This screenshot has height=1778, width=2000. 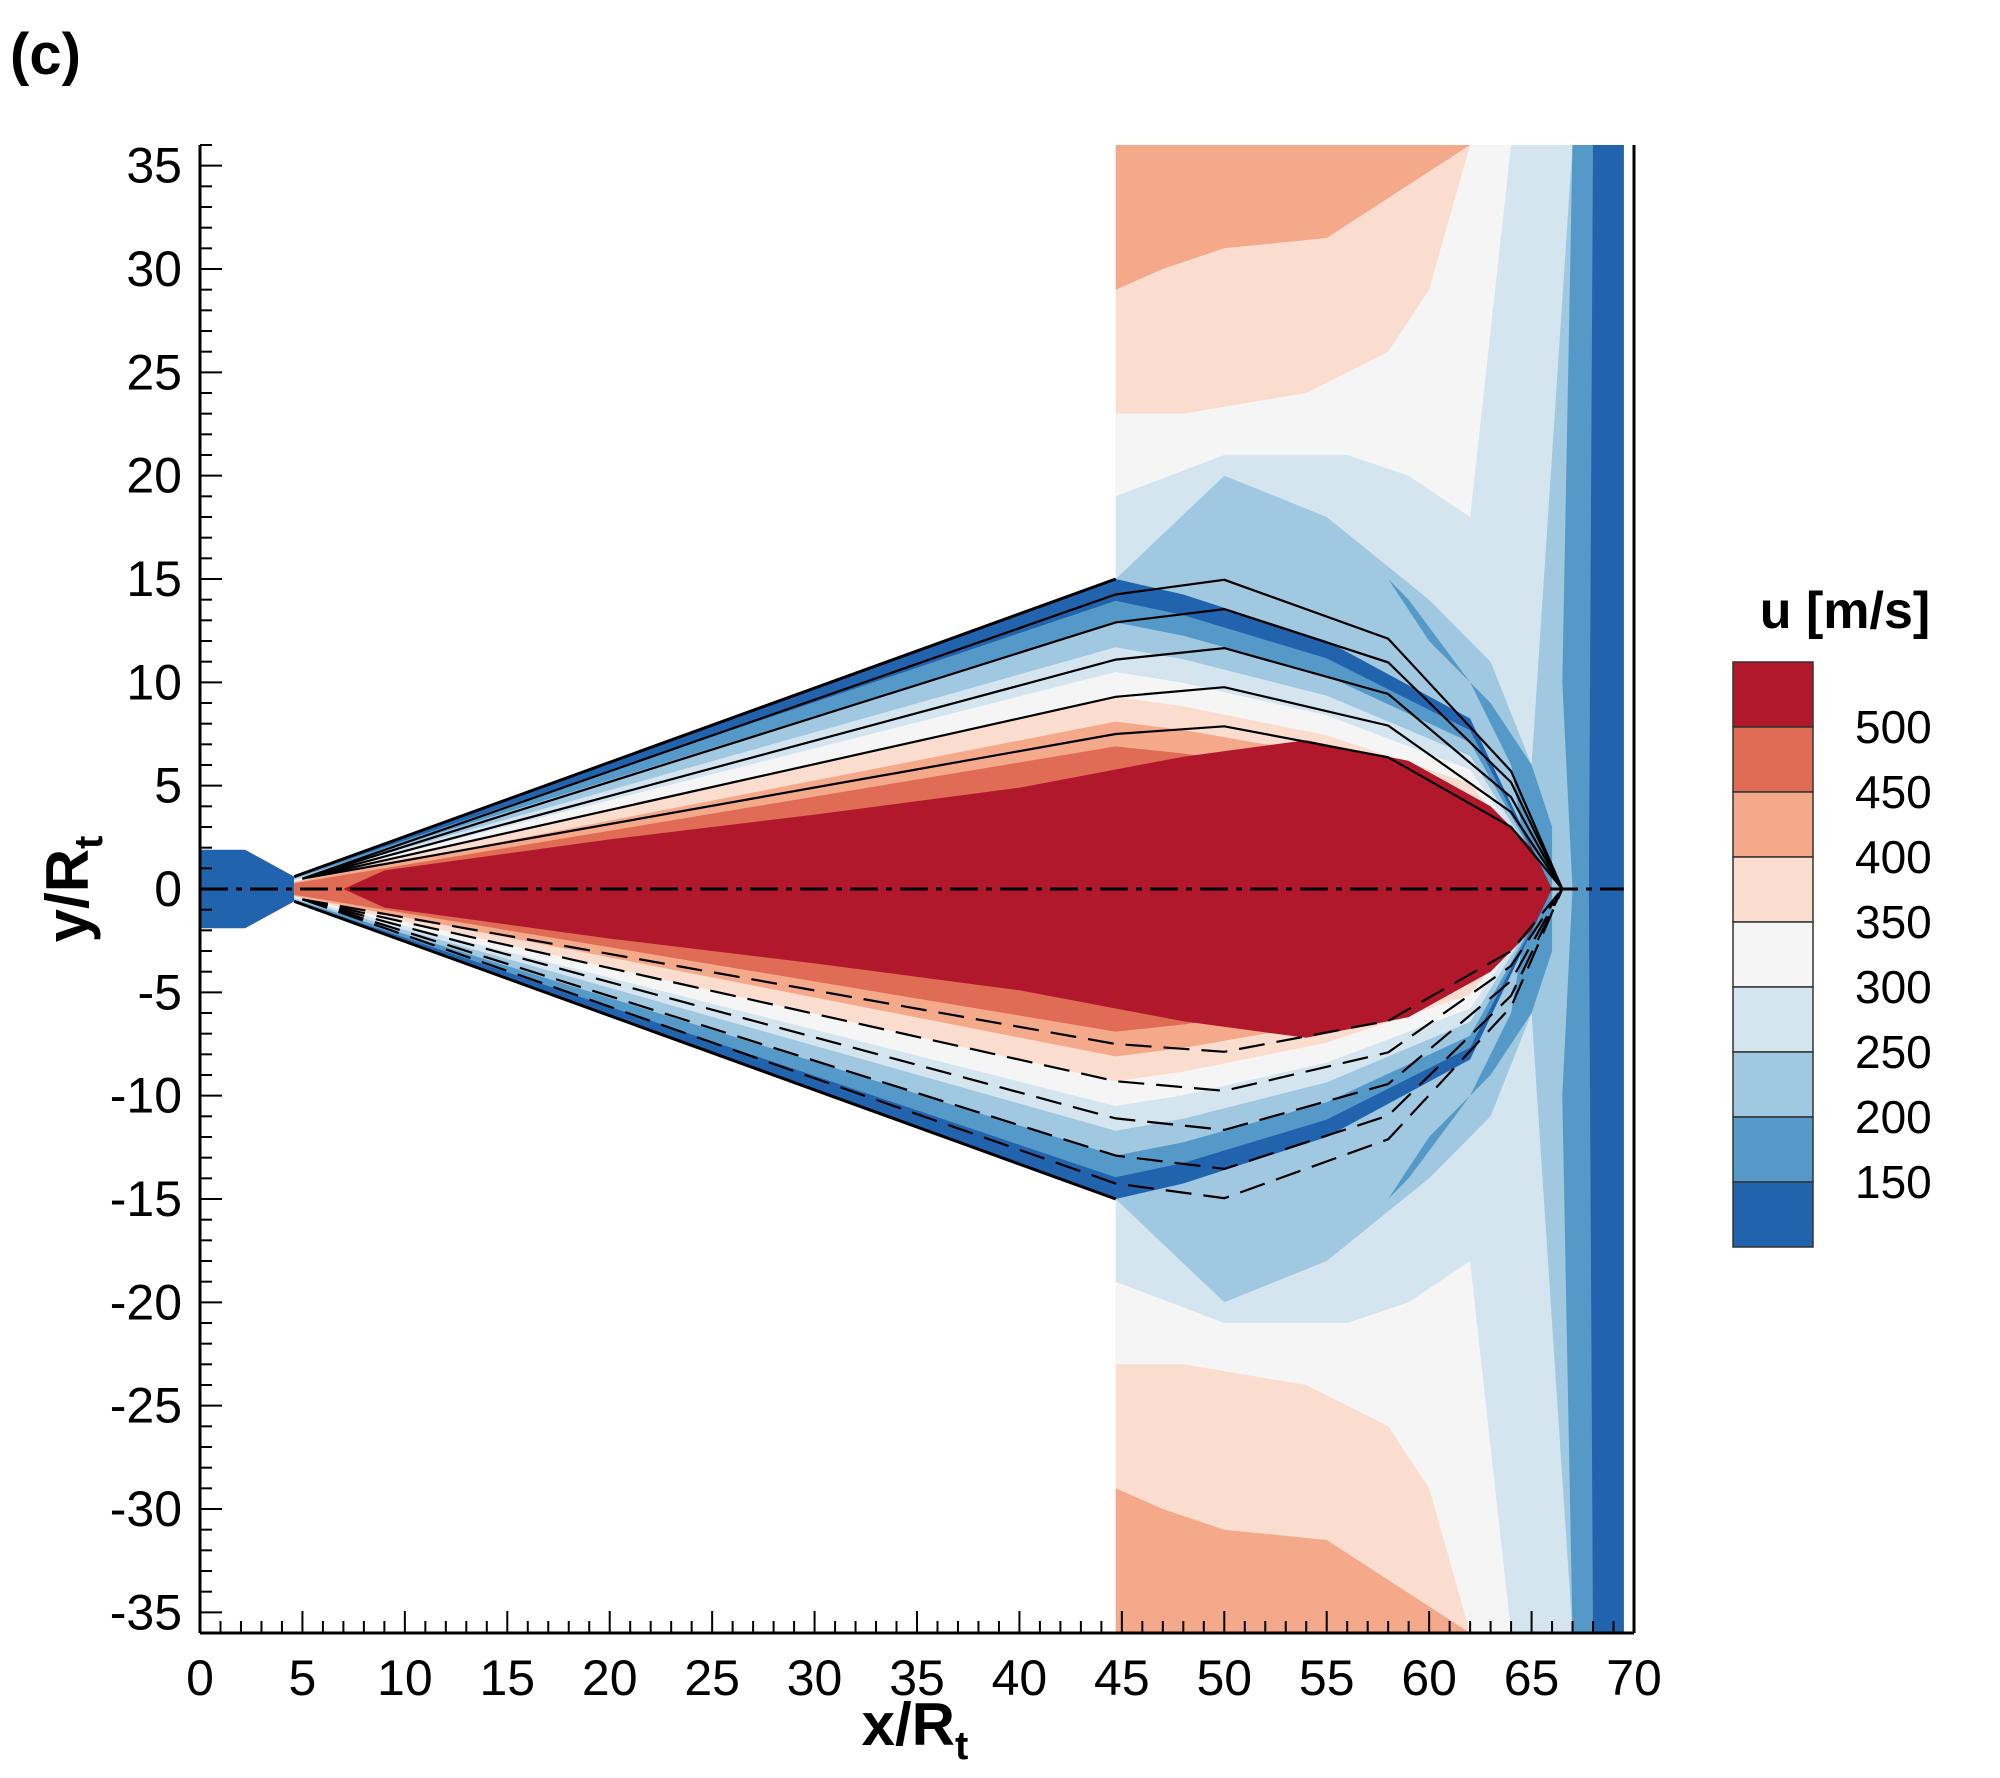 What do you see at coordinates (154, 269) in the screenshot?
I see `y-tick-label: 30` at bounding box center [154, 269].